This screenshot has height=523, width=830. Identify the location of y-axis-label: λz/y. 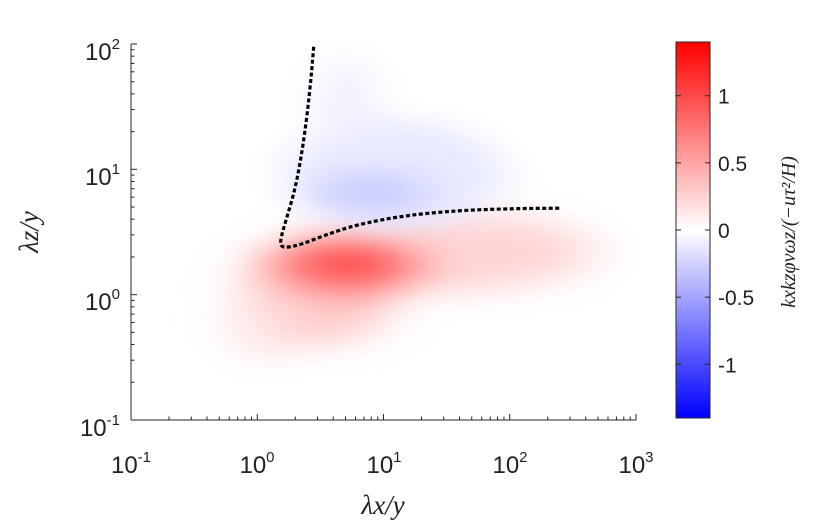
(29, 232).